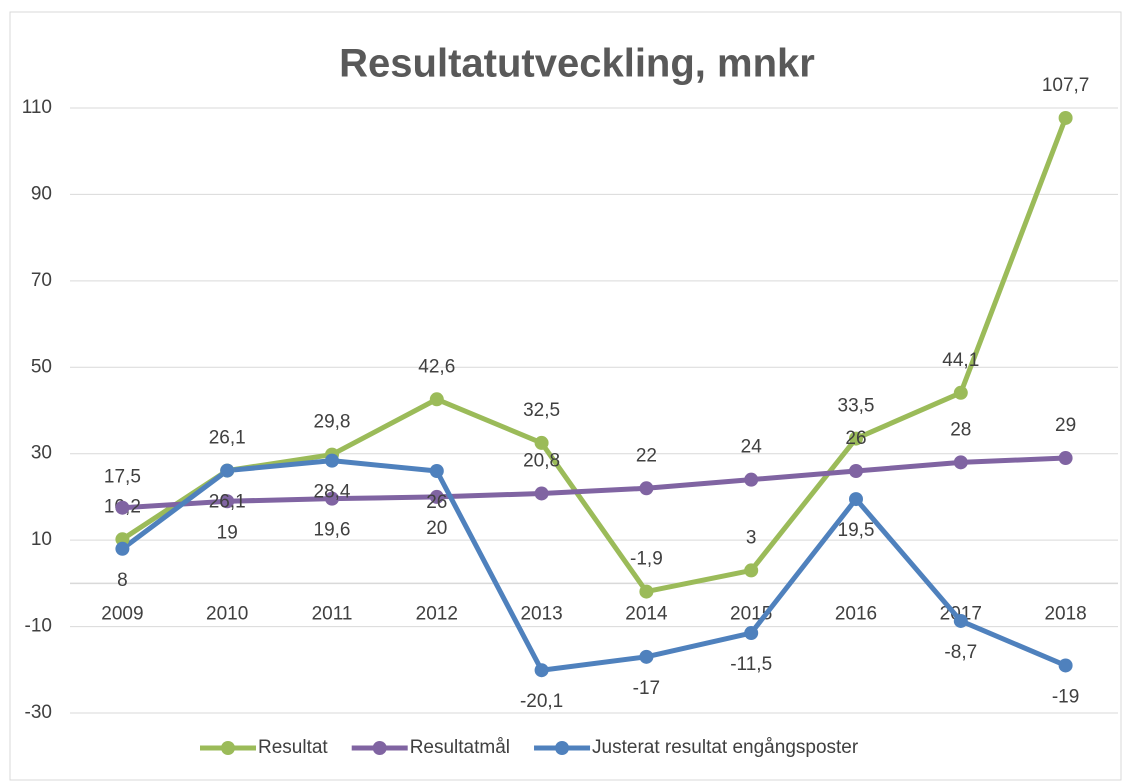 The height and width of the screenshot is (783, 1132). Describe the element at coordinates (41, 366) in the screenshot. I see `y-tick-label: 50` at that location.